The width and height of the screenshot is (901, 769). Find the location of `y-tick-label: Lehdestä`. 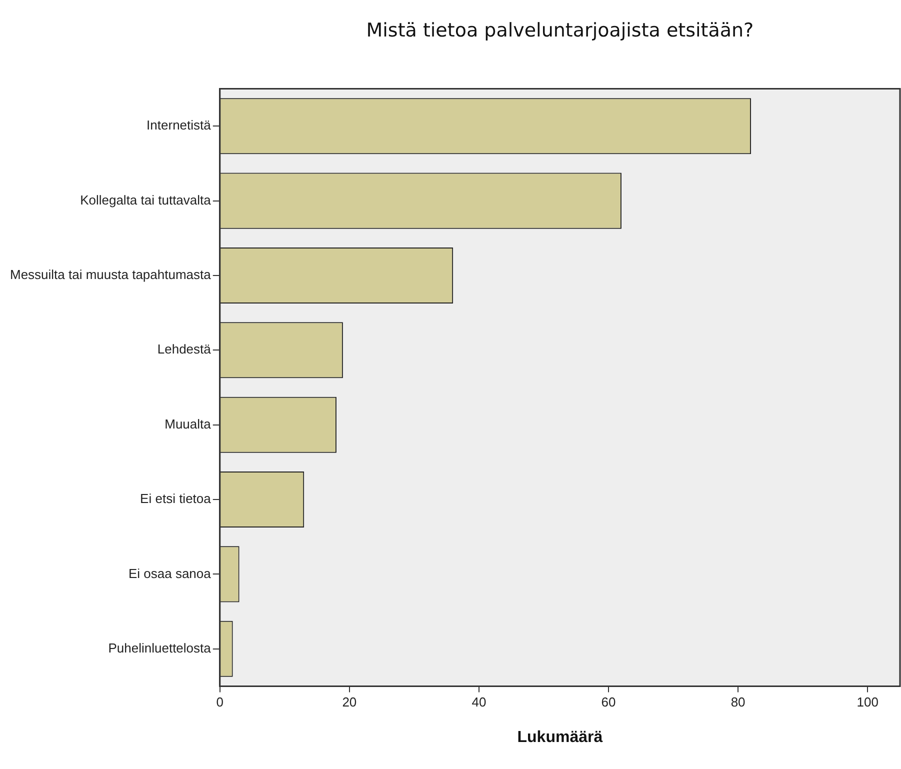

y-tick-label: Lehdestä is located at coordinates (184, 349).